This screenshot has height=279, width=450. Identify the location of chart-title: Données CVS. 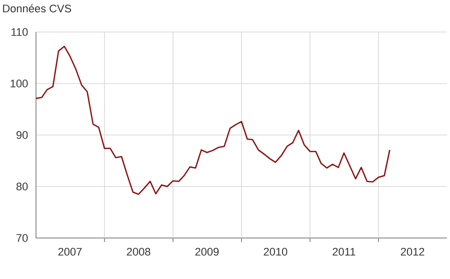
(37, 8).